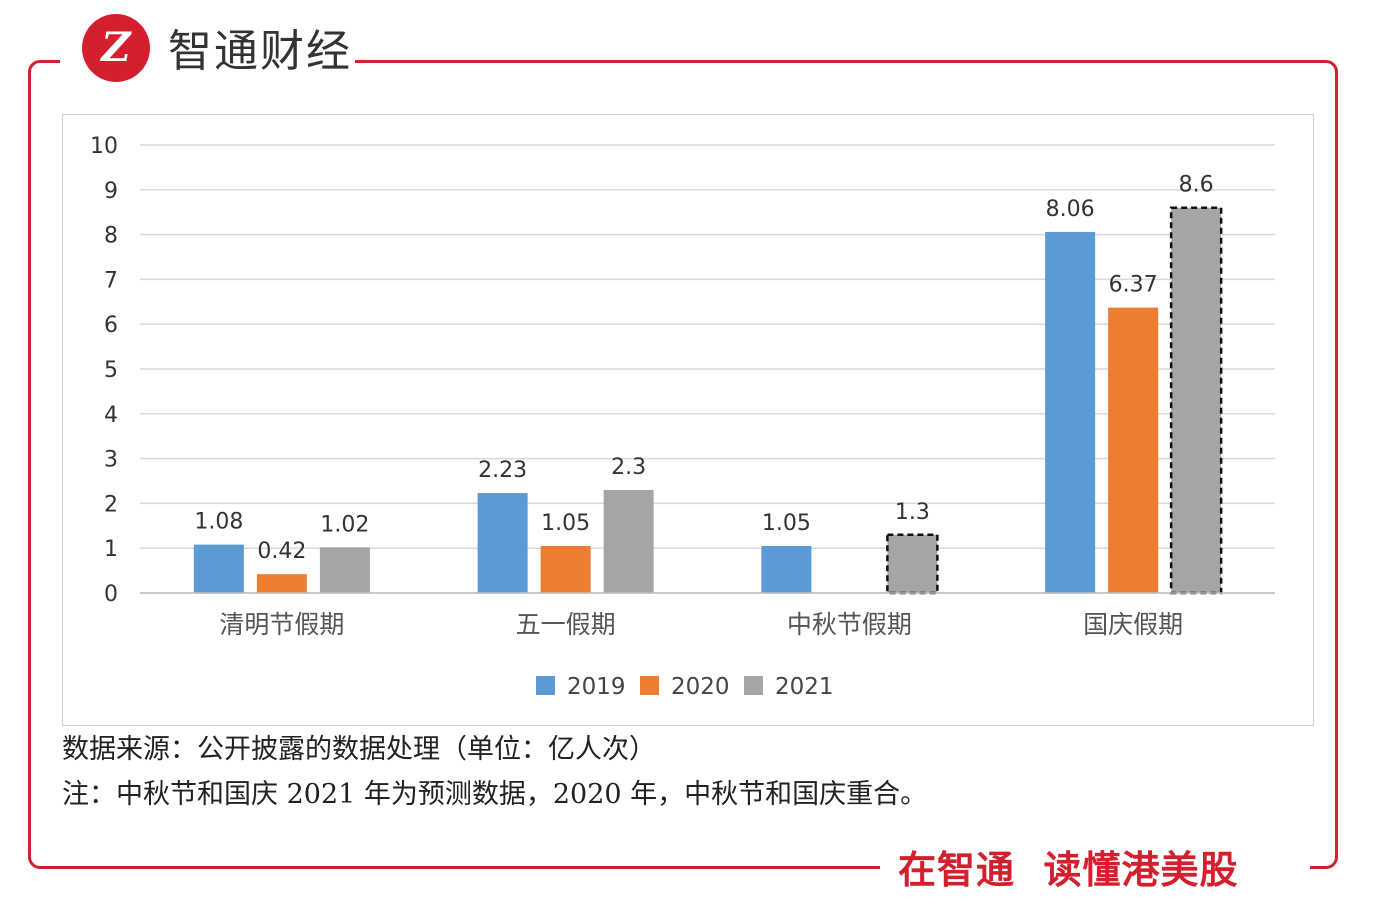  I want to click on slogan: 在智通 读懂港美股, so click(1068, 870).